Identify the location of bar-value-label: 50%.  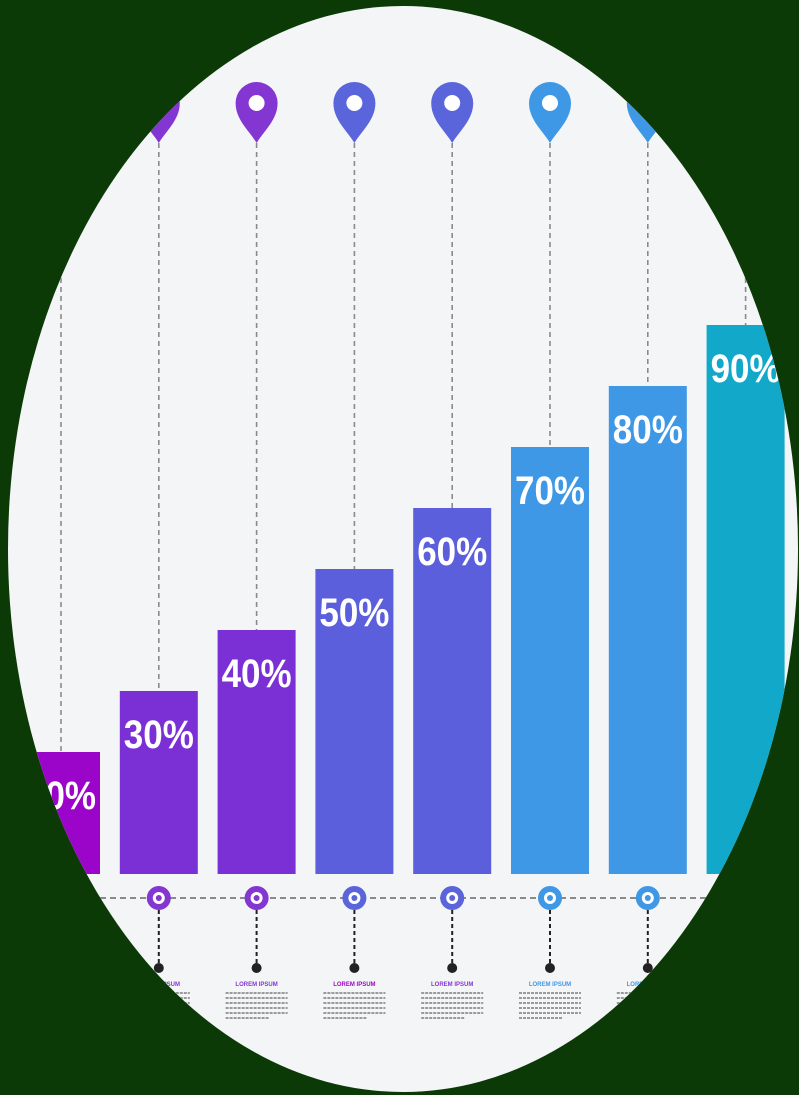
(354, 613).